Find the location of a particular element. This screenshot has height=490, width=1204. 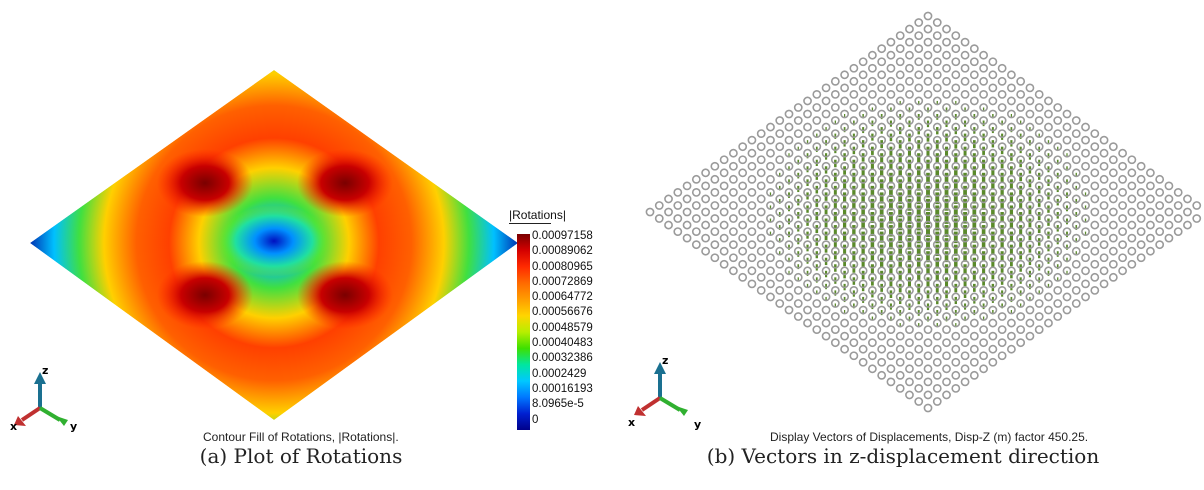

z-axis-label: z is located at coordinates (665, 360).